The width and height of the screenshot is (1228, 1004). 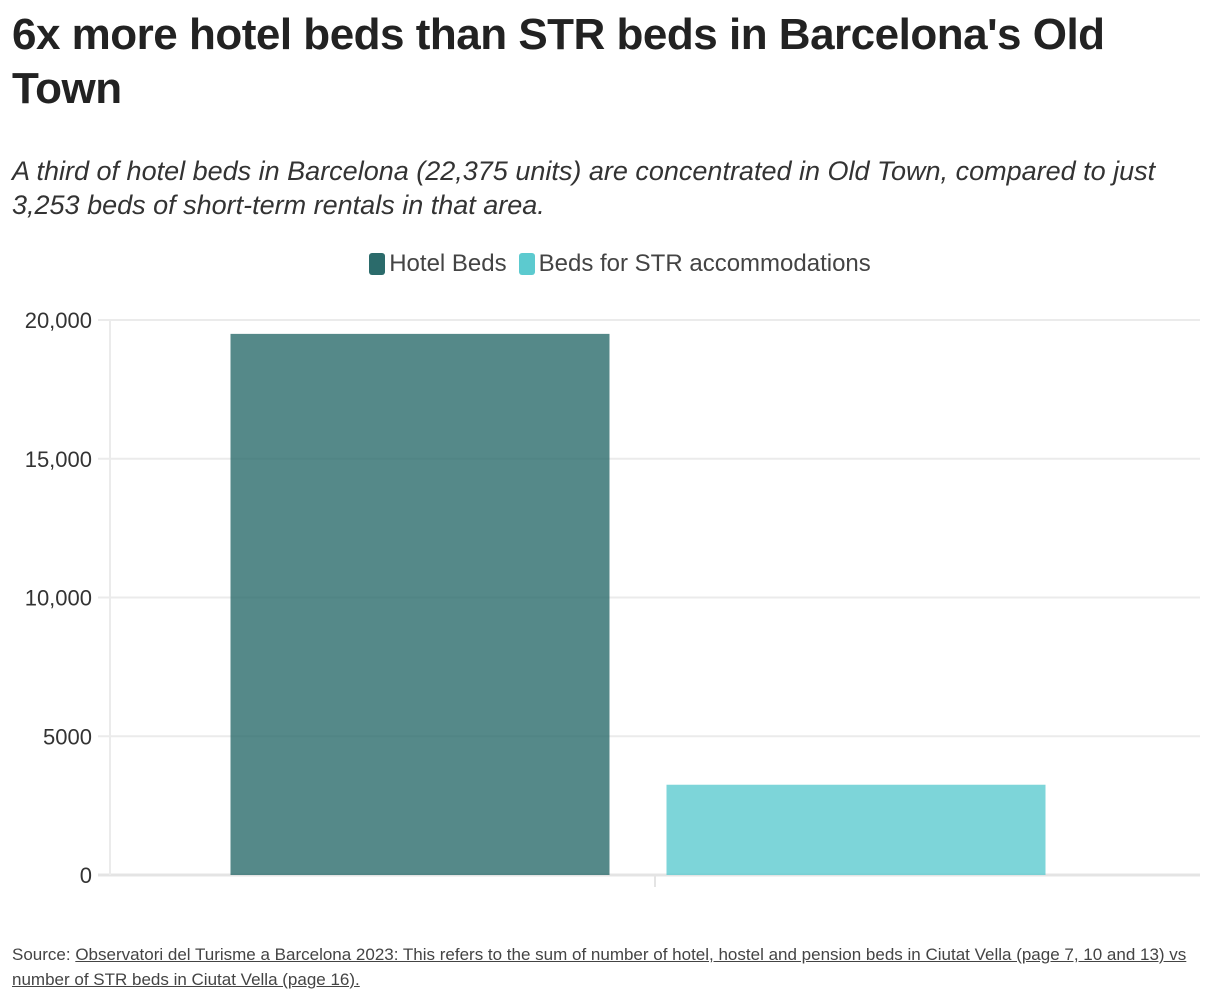 I want to click on y-tick-label: 0, so click(x=86, y=875).